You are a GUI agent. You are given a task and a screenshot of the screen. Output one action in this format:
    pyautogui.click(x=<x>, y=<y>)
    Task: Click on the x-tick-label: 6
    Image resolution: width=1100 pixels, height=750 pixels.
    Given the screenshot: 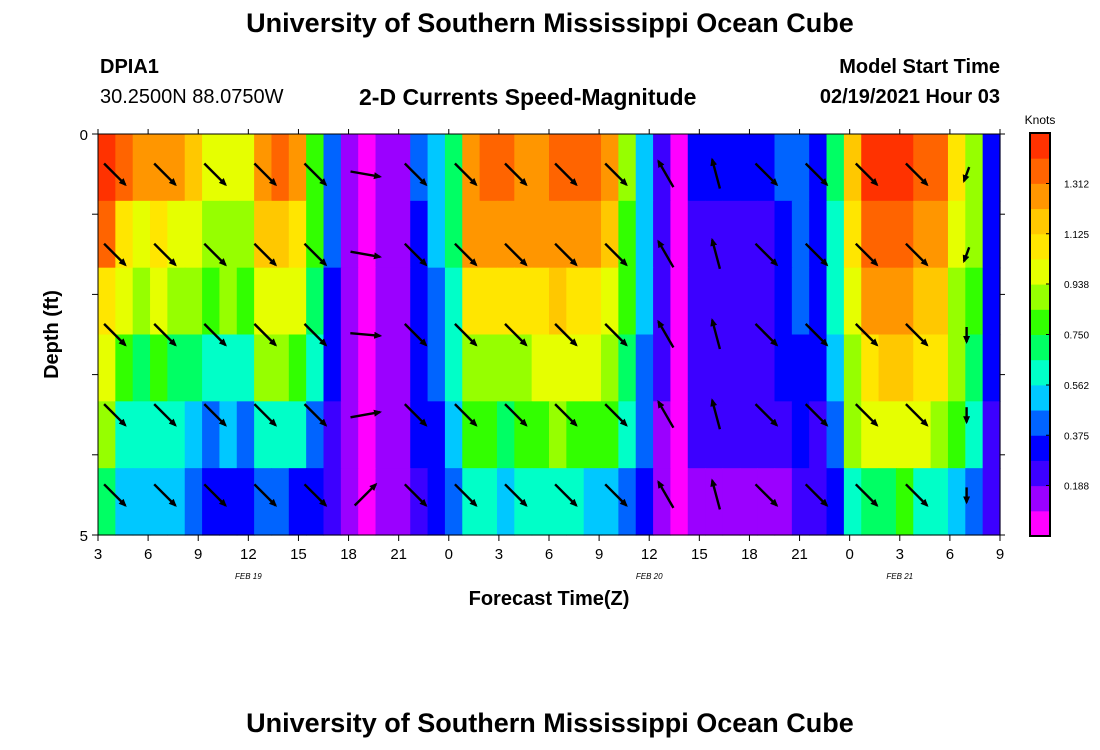 What is the action you would take?
    pyautogui.click(x=549, y=554)
    